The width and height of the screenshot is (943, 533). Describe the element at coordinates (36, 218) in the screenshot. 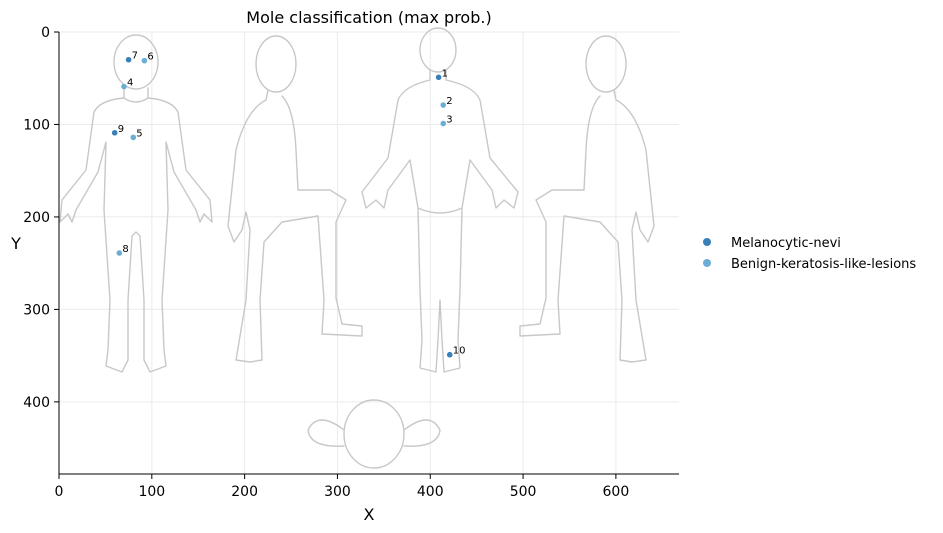

I see `y-tick-label: 200` at that location.